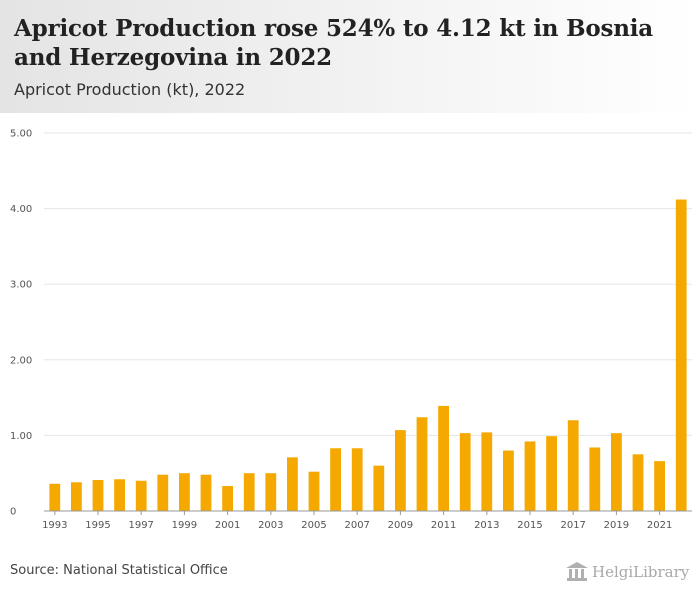 This screenshot has width=700, height=596. What do you see at coordinates (54, 525) in the screenshot?
I see `x-tick-label: 1993` at bounding box center [54, 525].